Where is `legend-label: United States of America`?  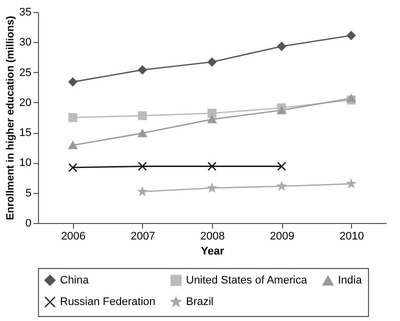 legend-label: United States of America is located at coordinates (247, 280).